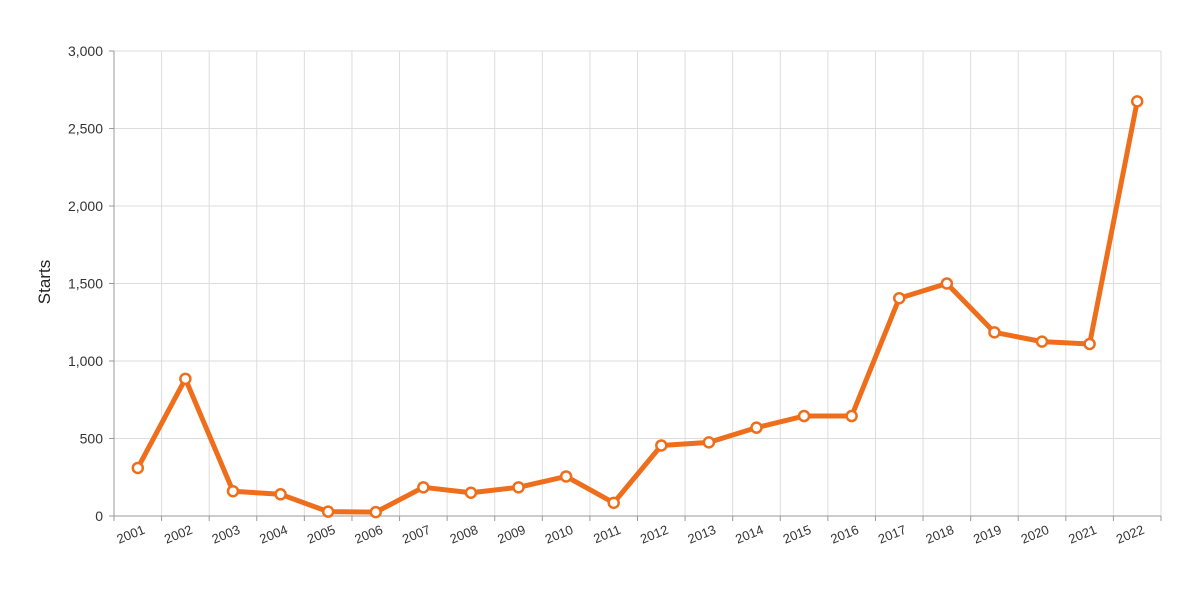  Describe the element at coordinates (416, 534) in the screenshot. I see `x-tick-label: 2007` at that location.